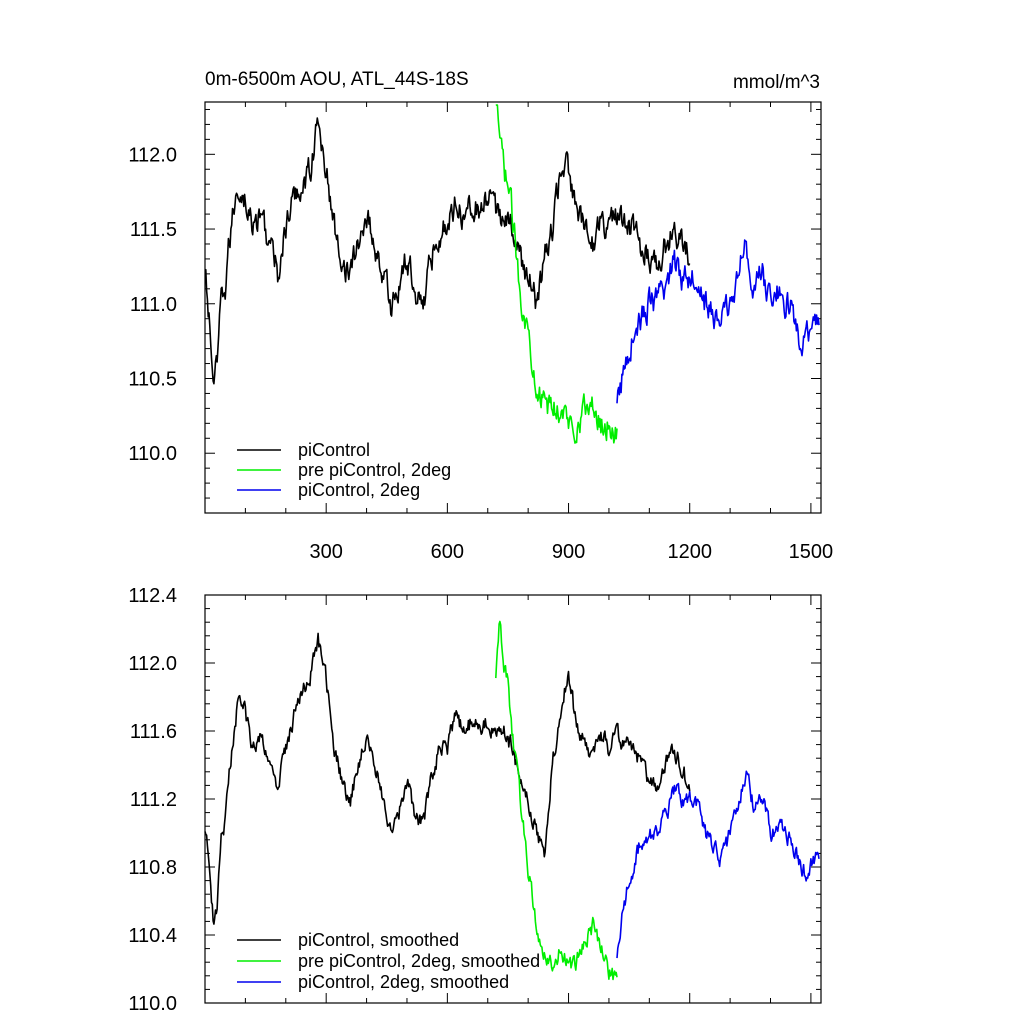  I want to click on series-line-picontrol, so click(447, 251).